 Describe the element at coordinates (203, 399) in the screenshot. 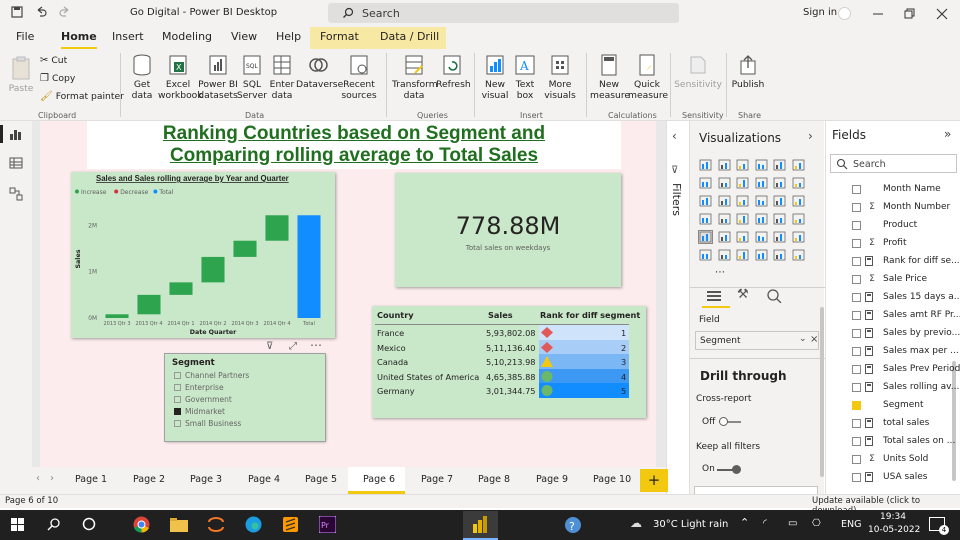

I see `slicer-item-government: Government` at that location.